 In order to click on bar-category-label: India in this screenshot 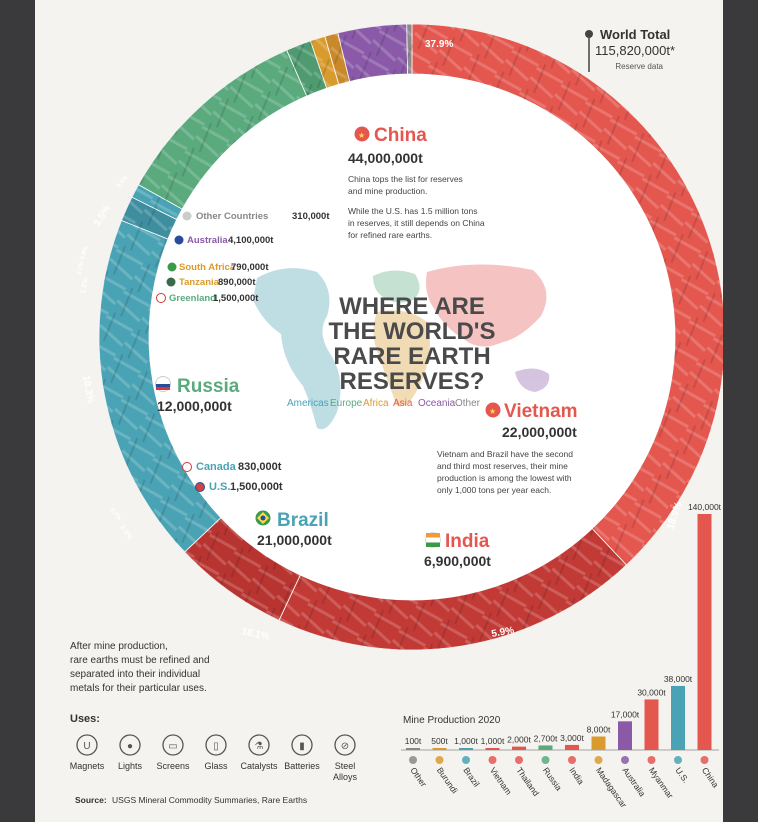, I will do `click(576, 775)`.